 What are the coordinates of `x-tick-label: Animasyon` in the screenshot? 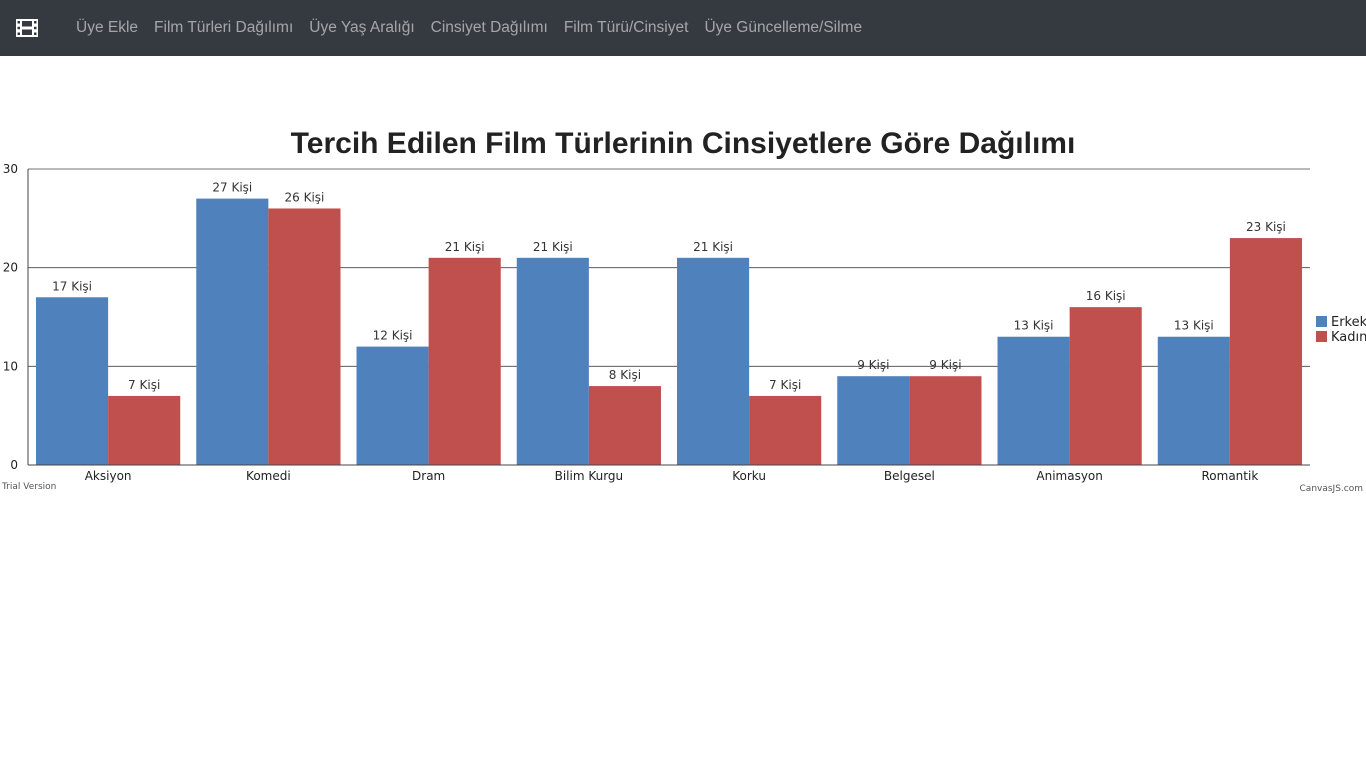 It's located at (1069, 476).